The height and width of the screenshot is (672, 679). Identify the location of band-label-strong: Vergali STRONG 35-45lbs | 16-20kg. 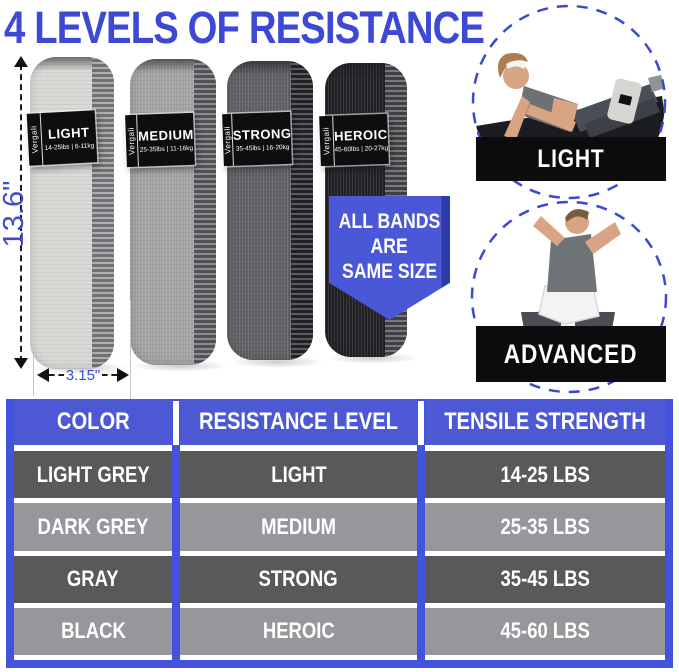
(257, 139).